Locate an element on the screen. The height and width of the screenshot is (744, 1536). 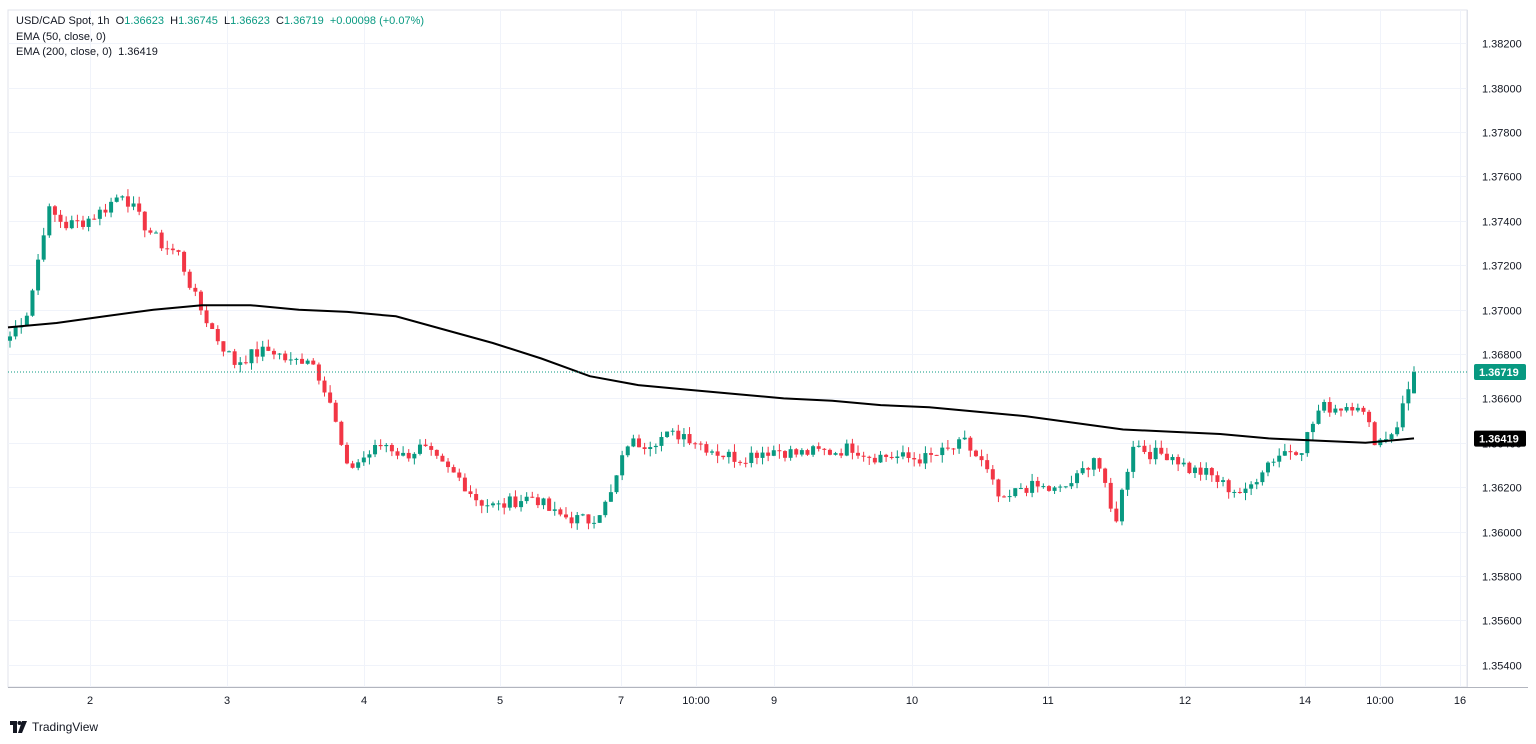
legend-ema50: EMA (50, close, 0) is located at coordinates (61, 36).